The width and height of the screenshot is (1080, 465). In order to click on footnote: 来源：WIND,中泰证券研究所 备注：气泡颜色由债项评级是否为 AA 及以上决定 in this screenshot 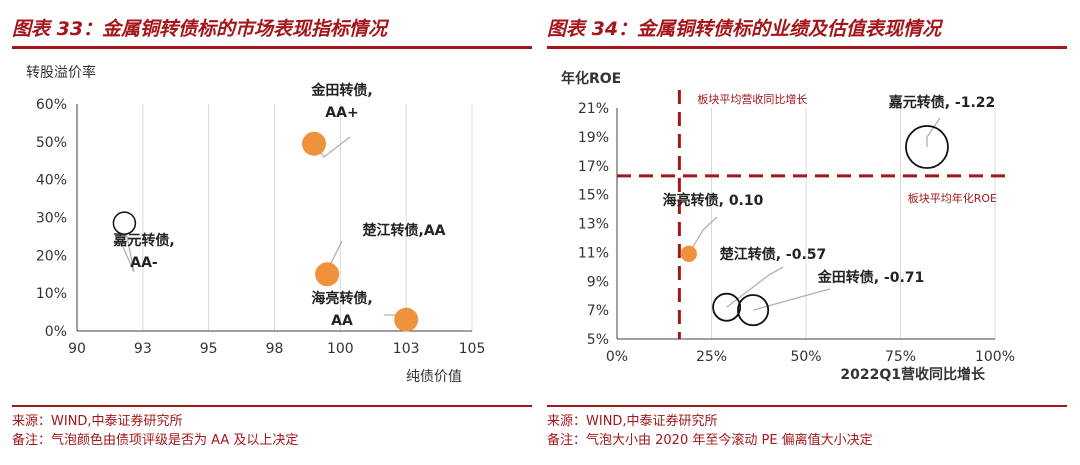, I will do `click(272, 427)`.